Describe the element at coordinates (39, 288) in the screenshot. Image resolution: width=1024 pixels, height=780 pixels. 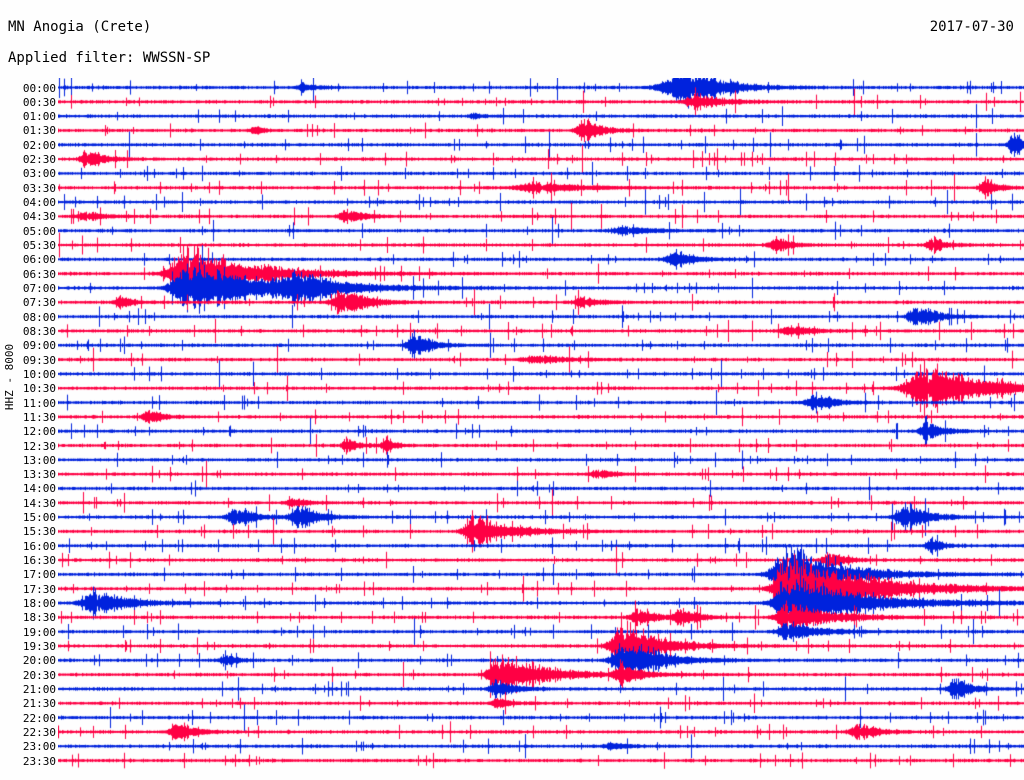
I see `time-tick-label: 07:00` at that location.